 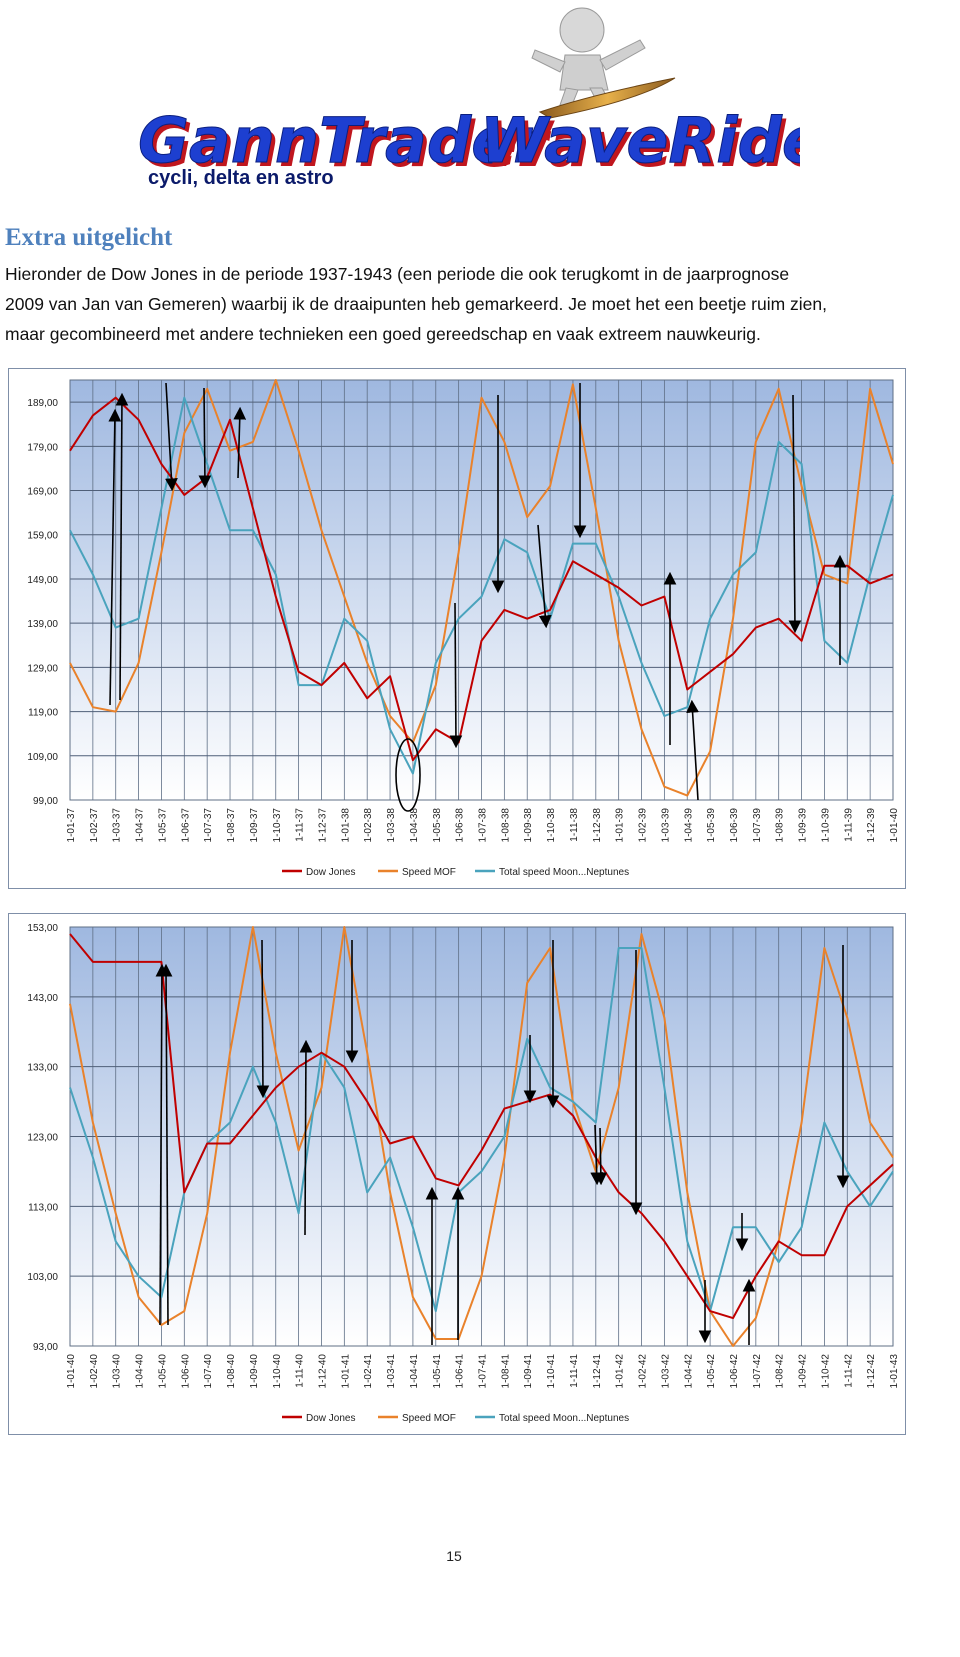 I want to click on x-tick-label: 1-01-37, so click(x=71, y=825).